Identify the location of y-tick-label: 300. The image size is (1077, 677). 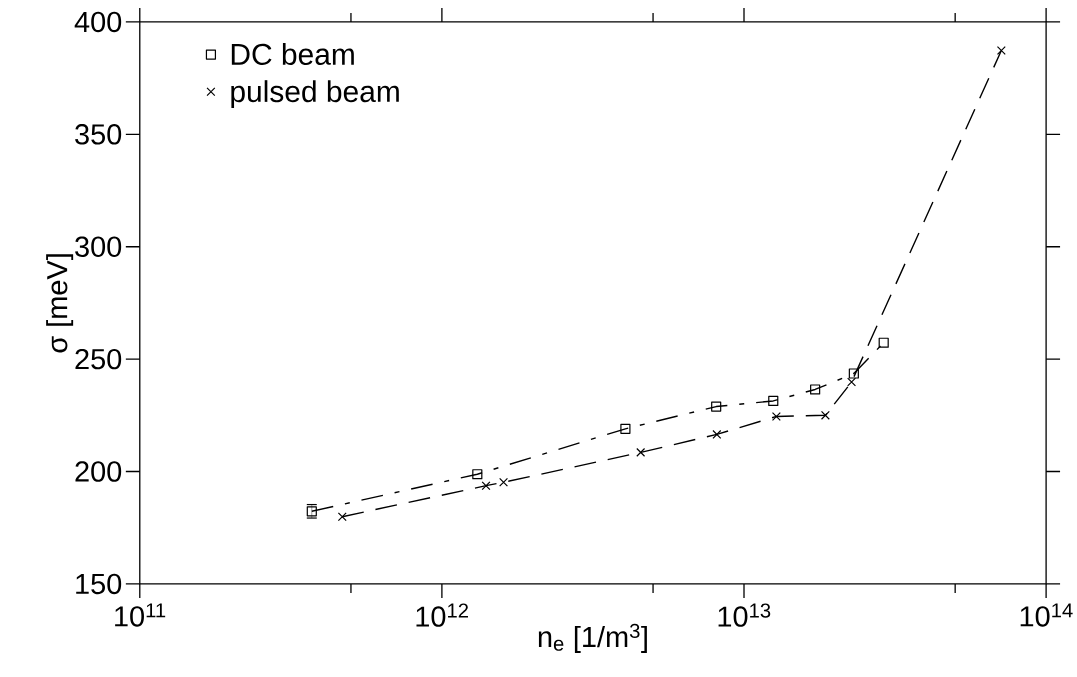
(98, 247).